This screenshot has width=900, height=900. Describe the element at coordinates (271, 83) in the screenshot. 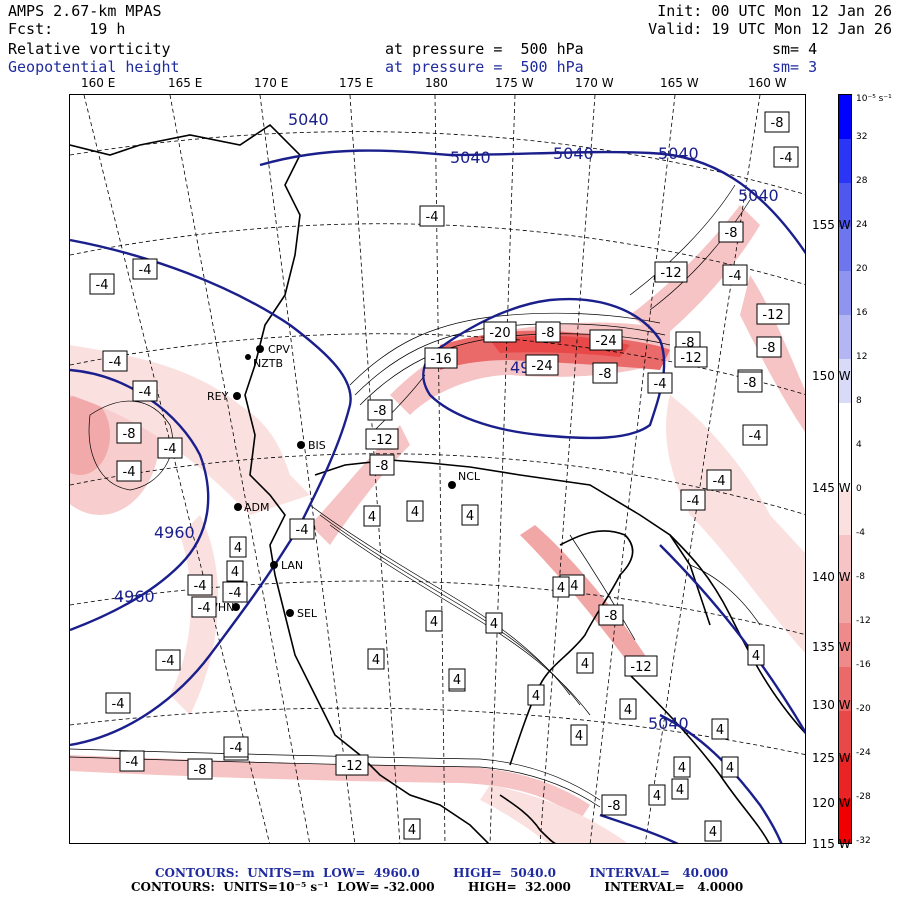

I see `lon-label: 170 E` at that location.